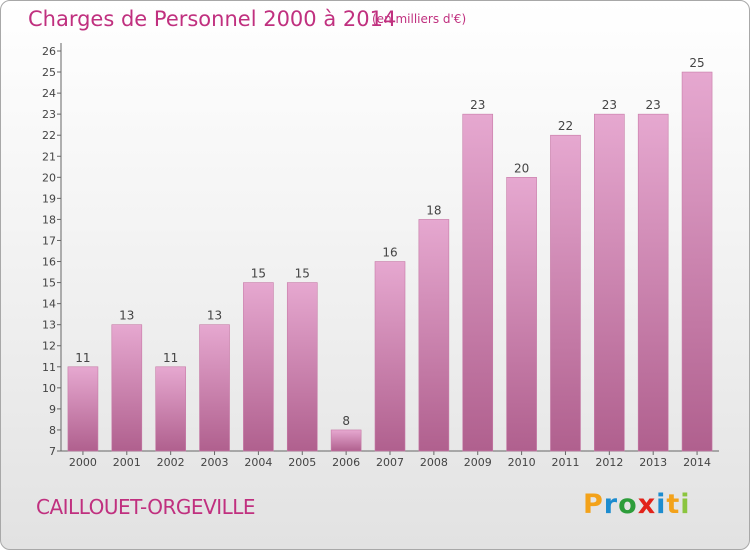 This screenshot has width=750, height=550. What do you see at coordinates (127, 462) in the screenshot?
I see `x-tick-label: 2001` at bounding box center [127, 462].